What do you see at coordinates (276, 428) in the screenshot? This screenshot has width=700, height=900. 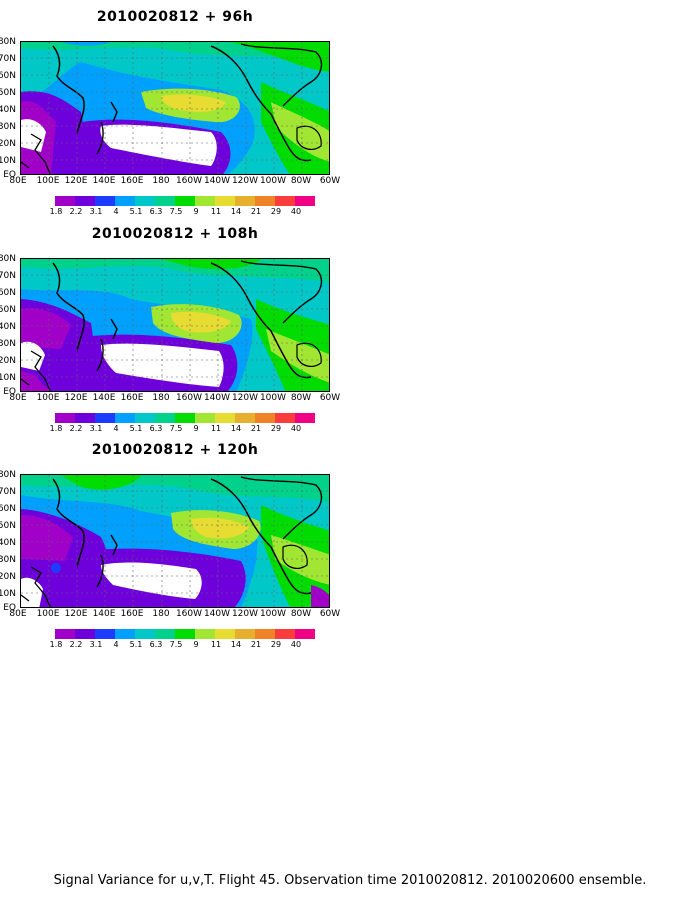 I see `colorbar-label: 29` at bounding box center [276, 428].